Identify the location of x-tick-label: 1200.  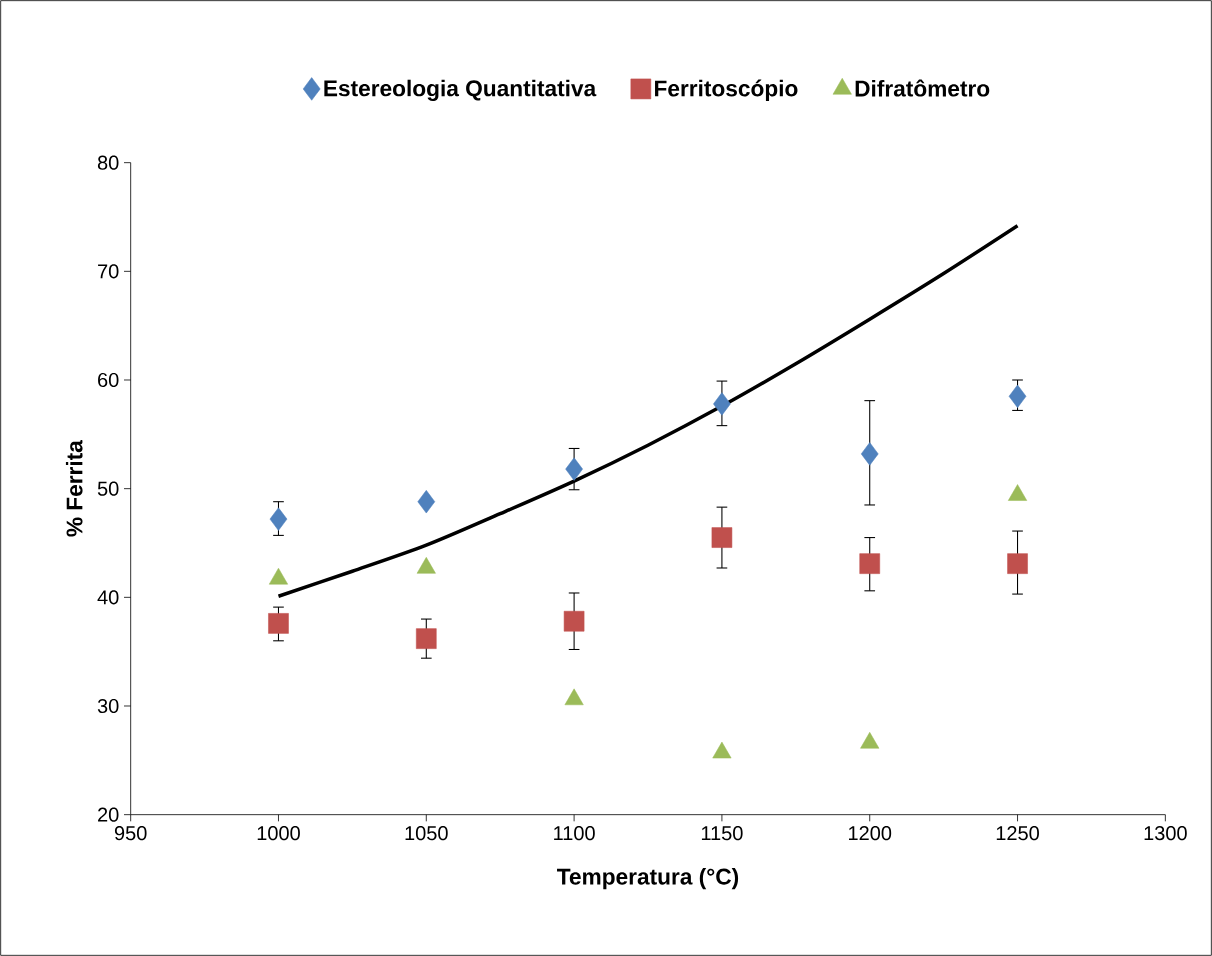
(870, 833).